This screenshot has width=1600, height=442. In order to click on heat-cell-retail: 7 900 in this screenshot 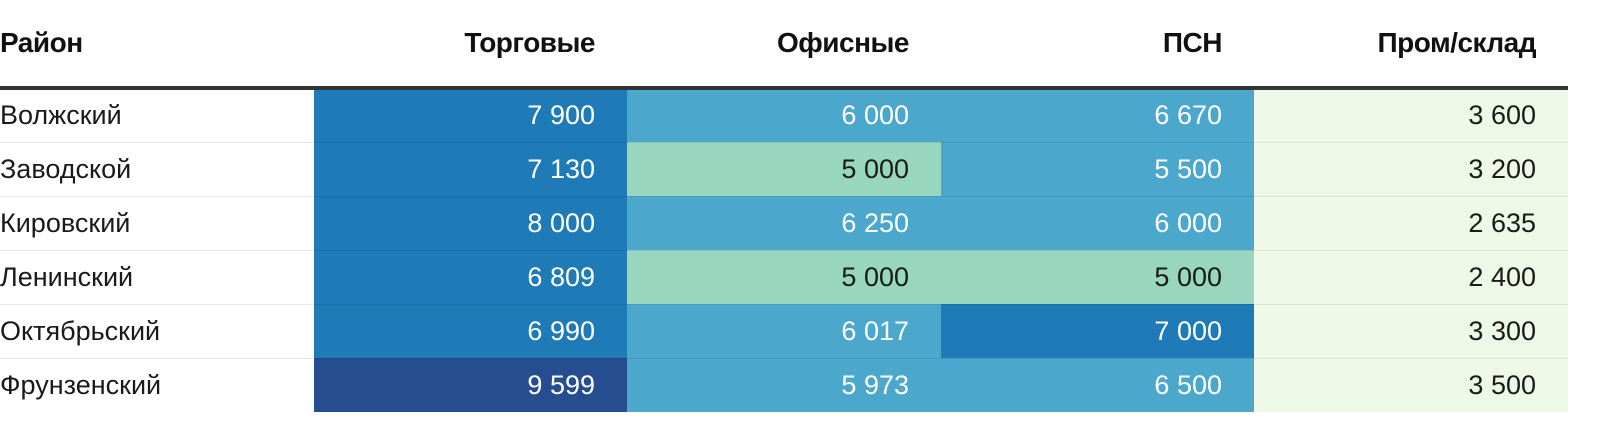, I will do `click(470, 115)`.